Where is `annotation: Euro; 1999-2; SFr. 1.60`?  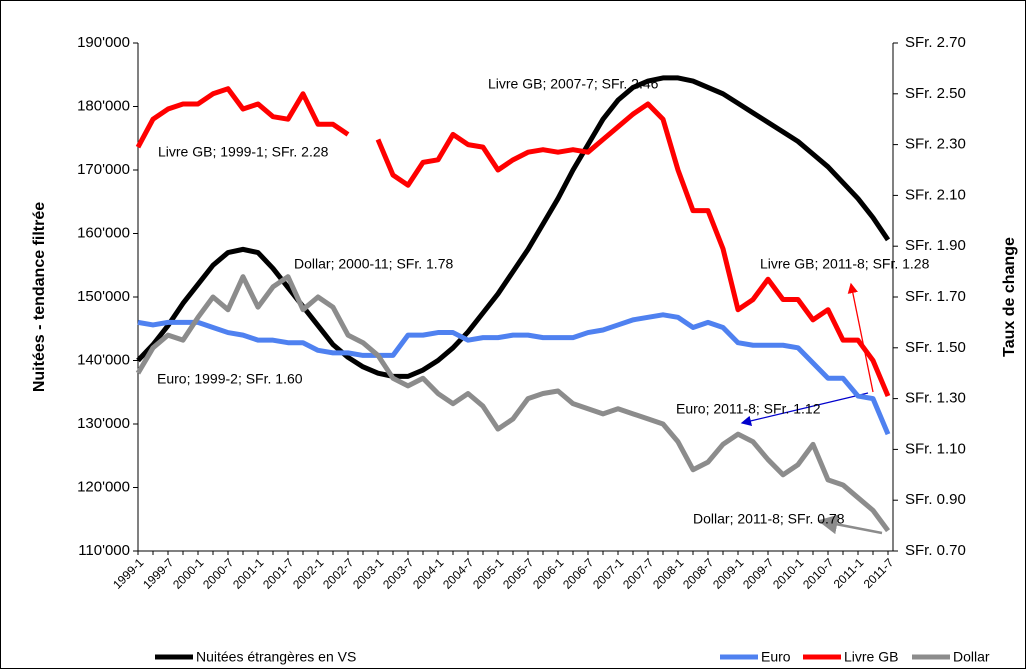
annotation: Euro; 1999-2; SFr. 1.60 is located at coordinates (230, 379).